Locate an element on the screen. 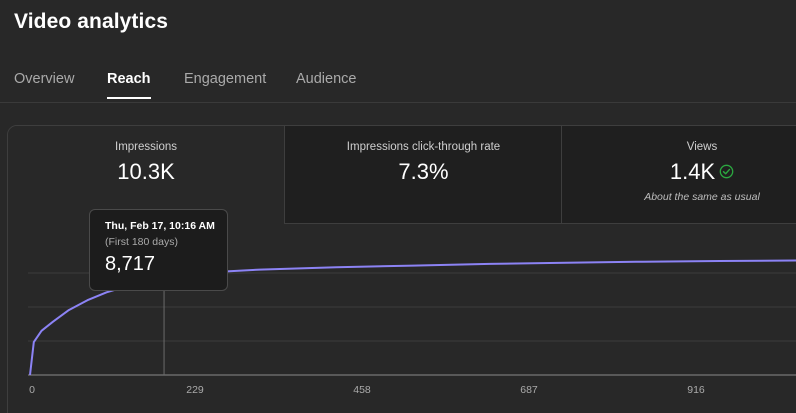 This screenshot has height=413, width=796. tabs-divider is located at coordinates (398, 102).